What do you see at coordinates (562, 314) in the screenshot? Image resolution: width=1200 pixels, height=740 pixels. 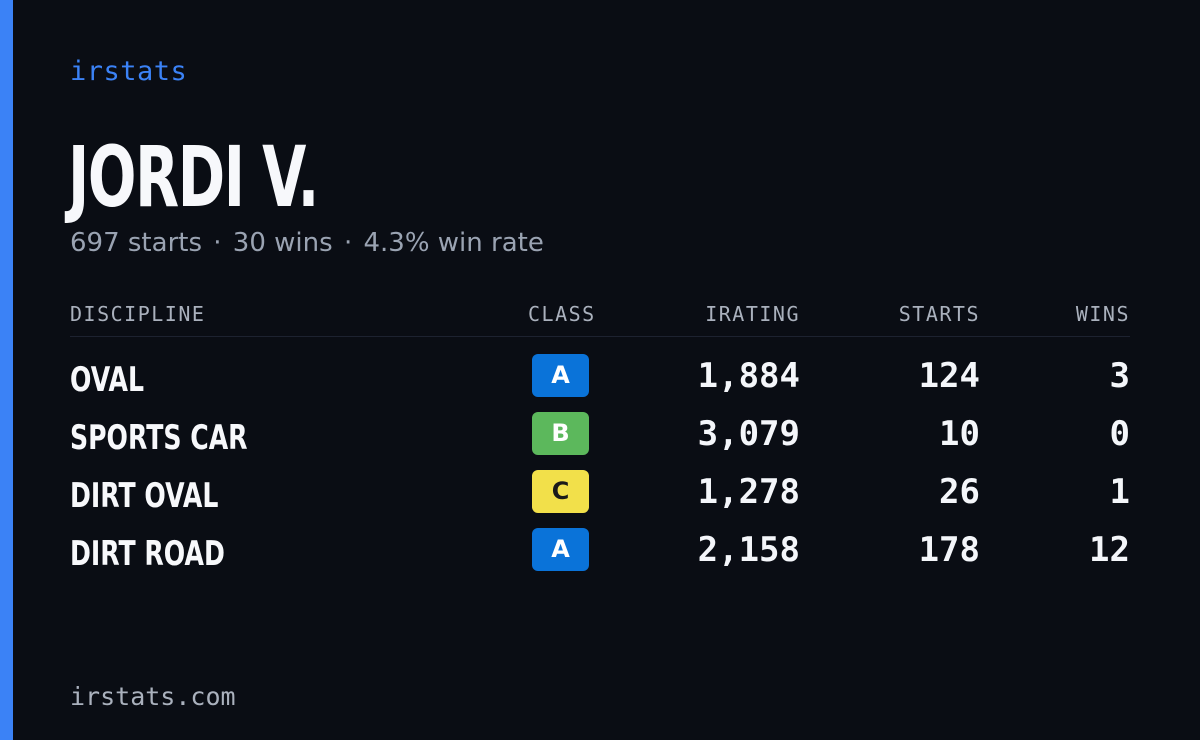 I see `column-header-class: CLASS` at bounding box center [562, 314].